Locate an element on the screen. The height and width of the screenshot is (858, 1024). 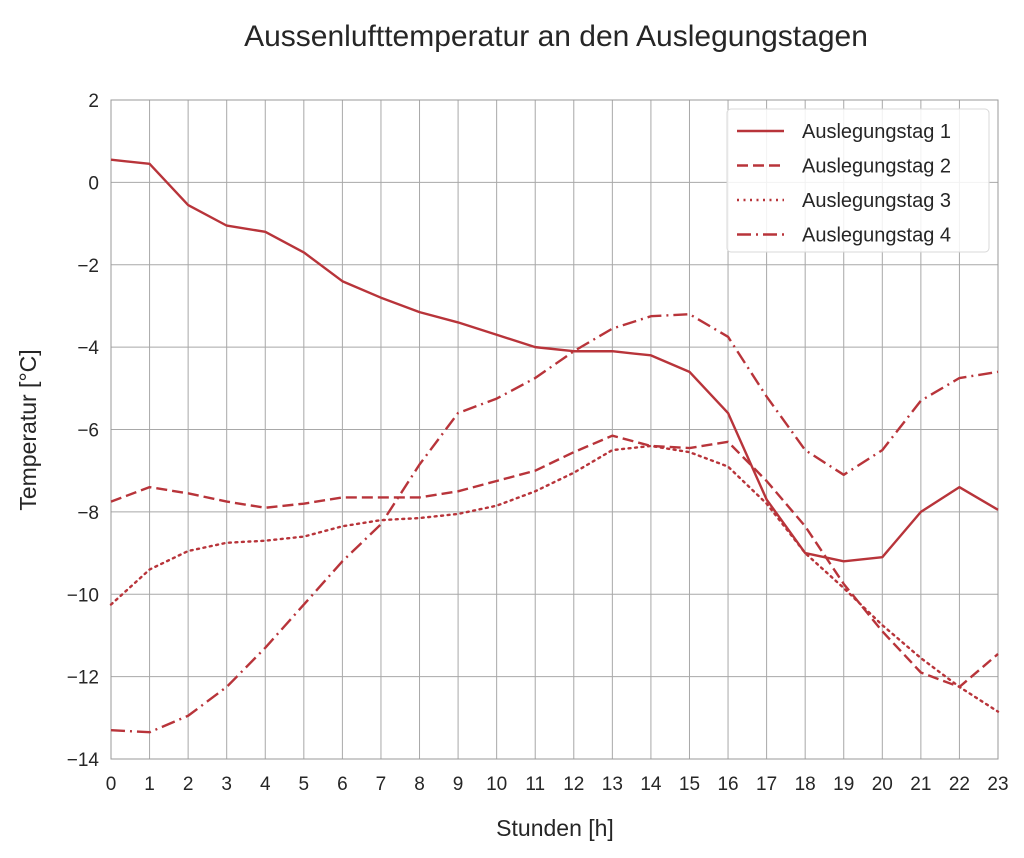
x-tick-label: 14 is located at coordinates (651, 784).